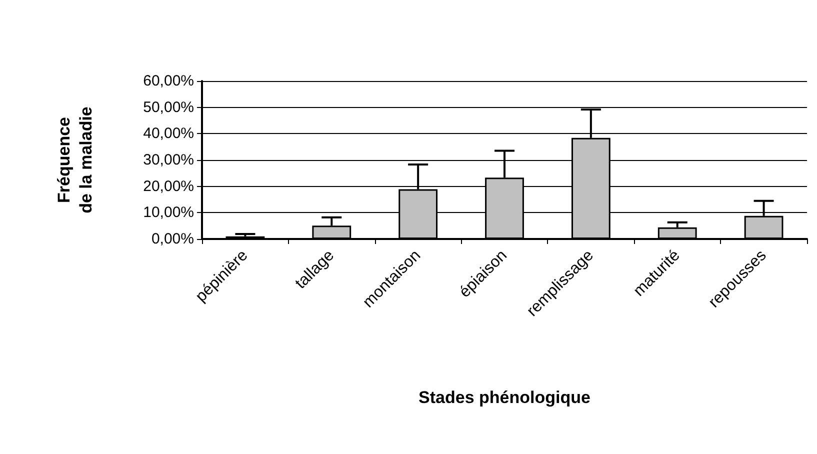 This screenshot has height=454, width=817. Describe the element at coordinates (168, 213) in the screenshot. I see `y-tick-label: 10,00%` at that location.